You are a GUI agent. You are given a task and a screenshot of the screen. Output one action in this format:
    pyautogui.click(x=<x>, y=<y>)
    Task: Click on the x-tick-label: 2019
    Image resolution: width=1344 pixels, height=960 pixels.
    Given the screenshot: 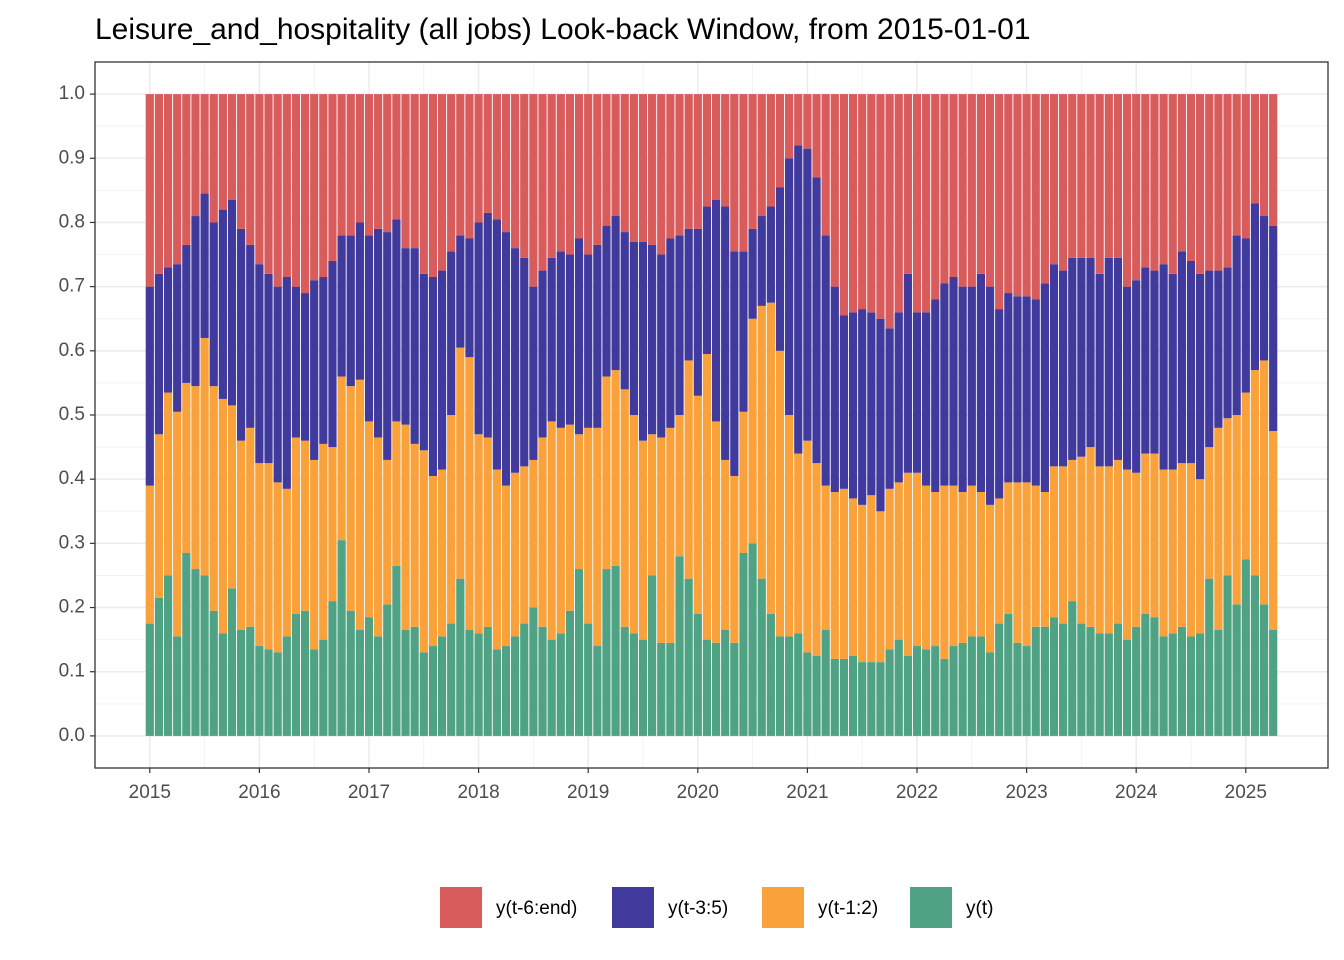 What is the action you would take?
    pyautogui.click(x=588, y=792)
    